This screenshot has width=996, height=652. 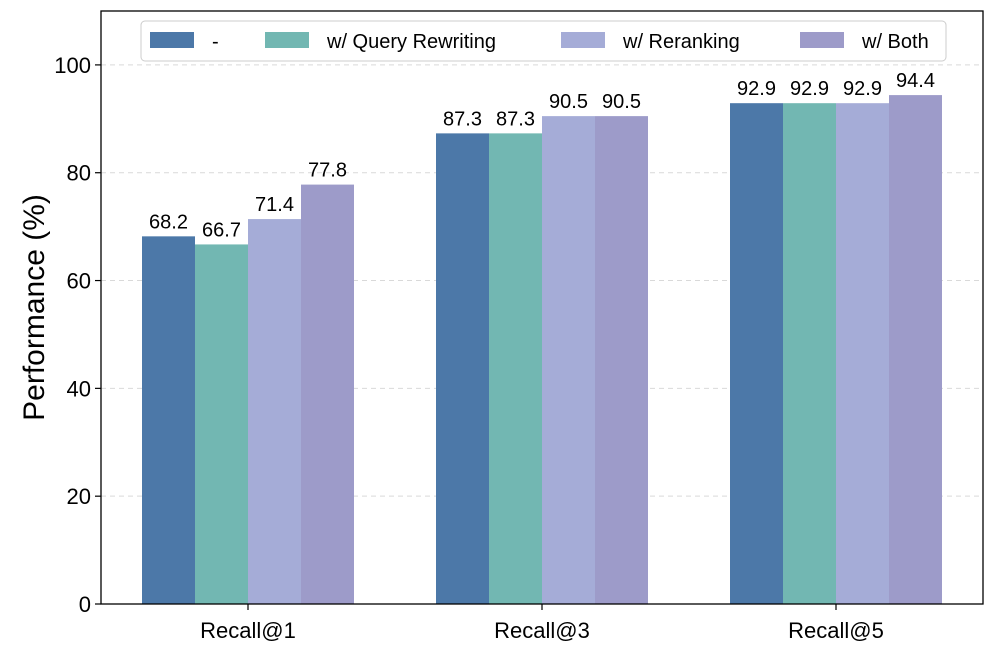 What do you see at coordinates (411, 42) in the screenshot?
I see `legend-label: w/ Query Rewriting` at bounding box center [411, 42].